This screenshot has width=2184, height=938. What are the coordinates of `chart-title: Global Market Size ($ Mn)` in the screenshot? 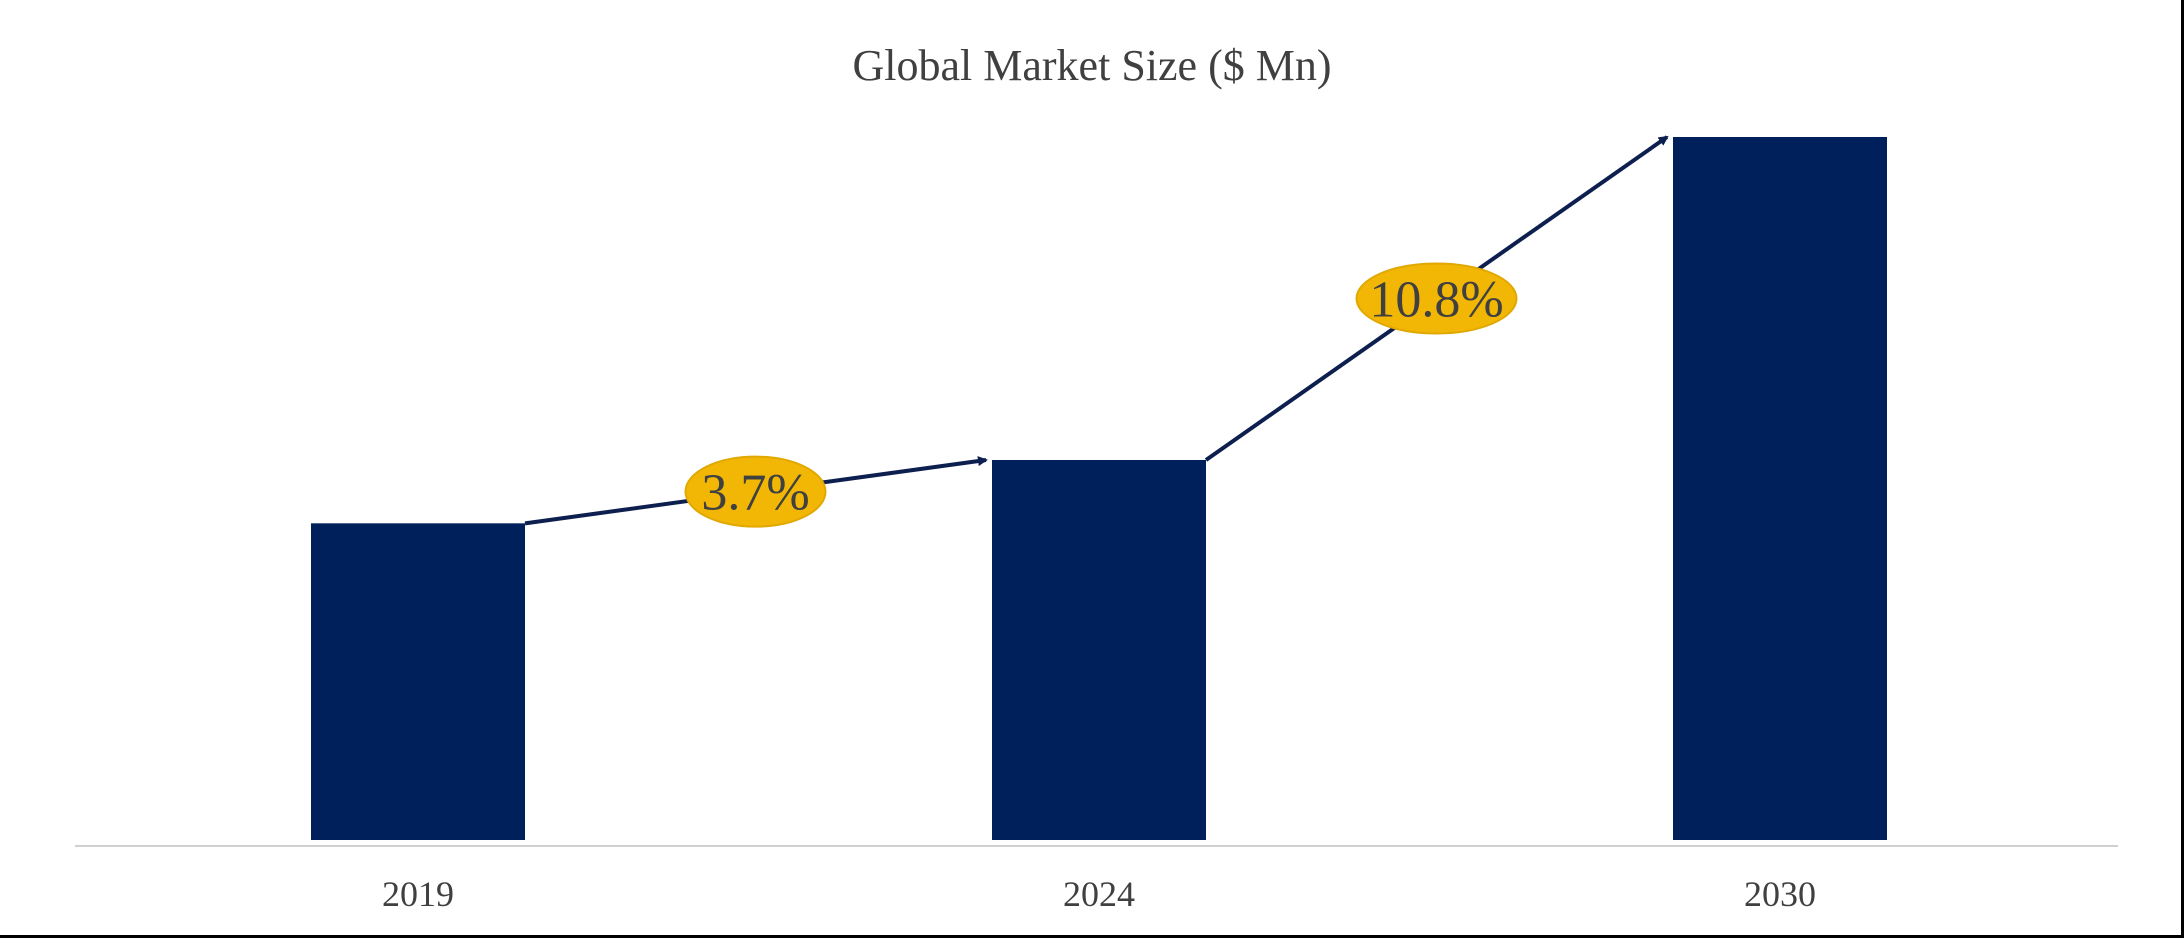 It's located at (1092, 65).